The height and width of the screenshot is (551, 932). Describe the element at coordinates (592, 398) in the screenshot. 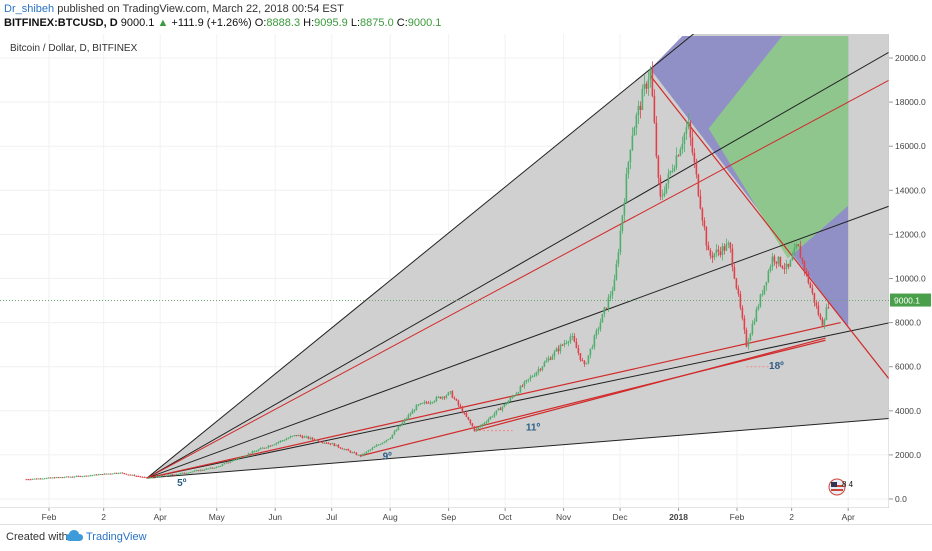

I see `red-trend-line` at that location.